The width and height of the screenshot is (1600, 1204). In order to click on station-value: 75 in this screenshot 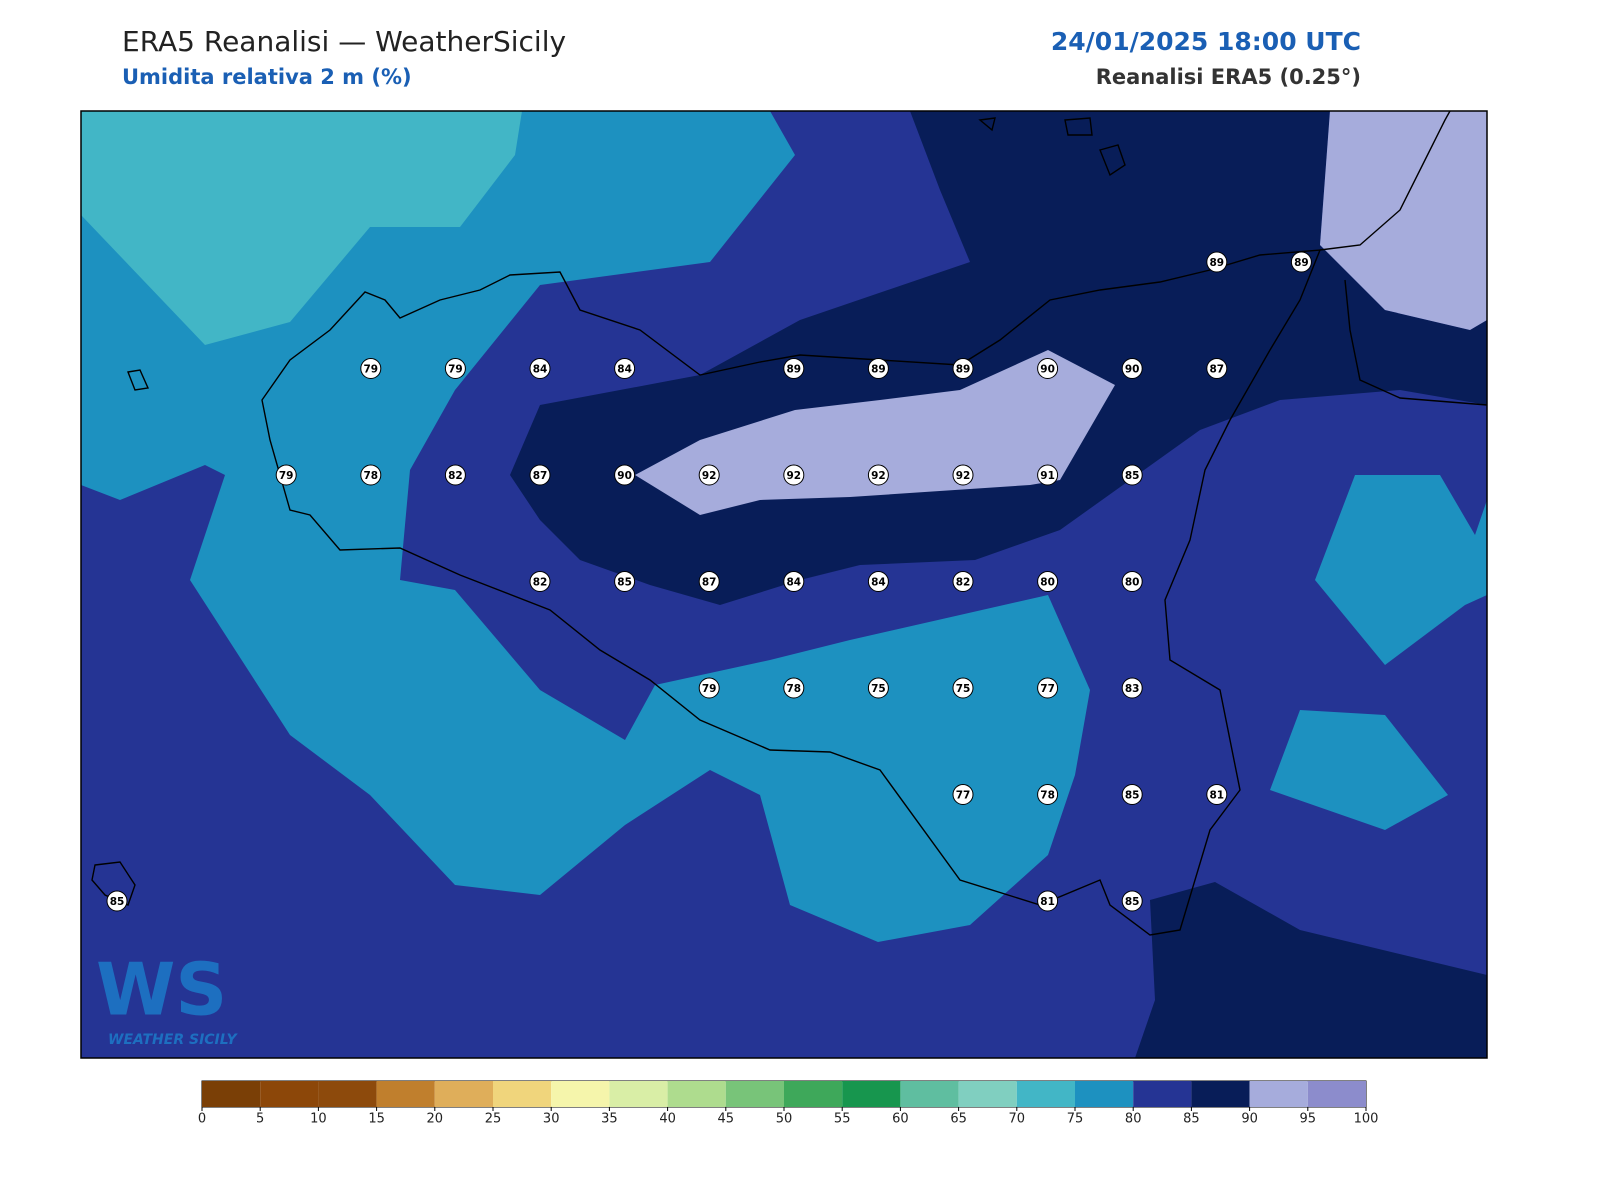, I will do `click(963, 689)`.